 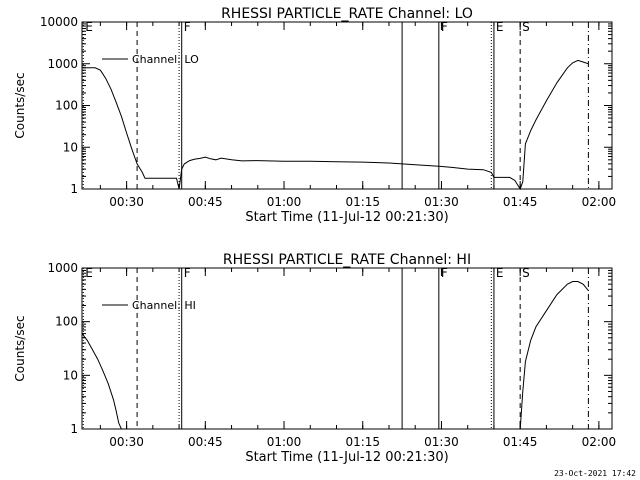 I want to click on y-tick-label: 10000, so click(x=59, y=22).